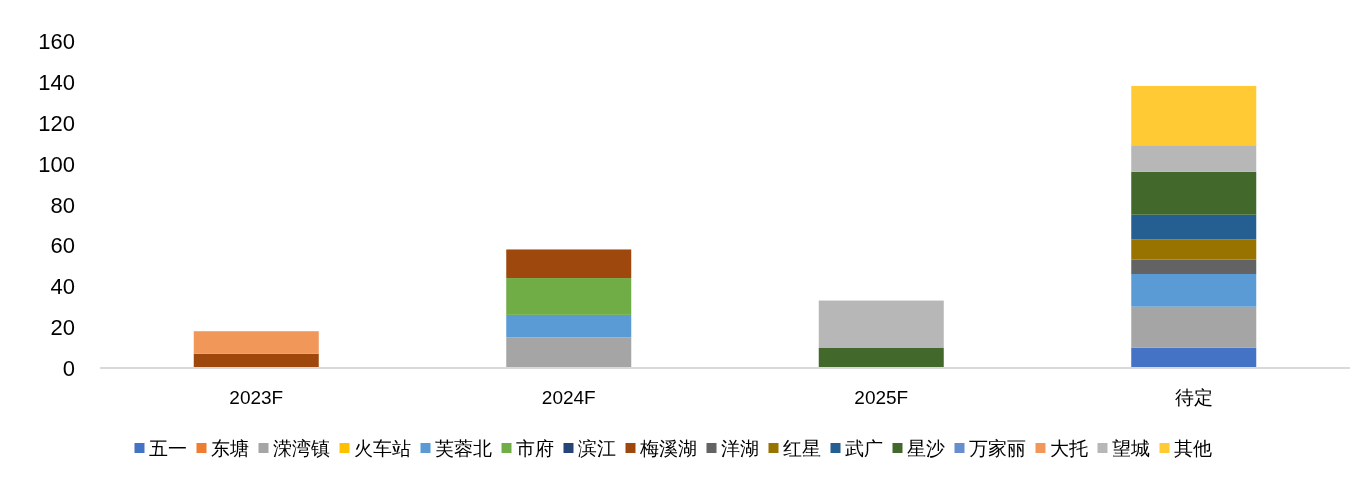 Image resolution: width=1356 pixels, height=488 pixels. What do you see at coordinates (534, 448) in the screenshot?
I see `legend-label: 市府` at bounding box center [534, 448].